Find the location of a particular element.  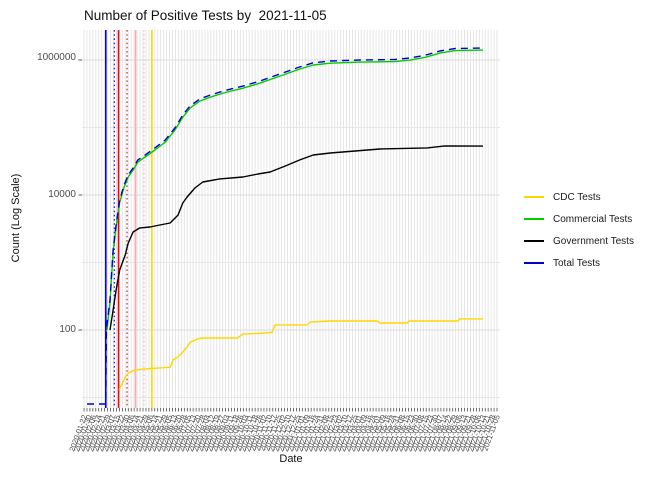

legend-label: Total Tests is located at coordinates (577, 263).